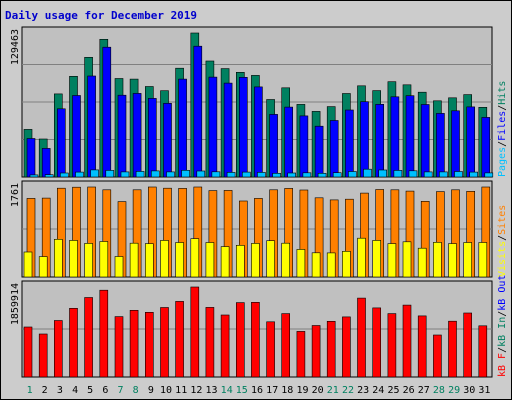 This screenshot has width=512, height=400. I want to click on day-label: 23, so click(363, 390).